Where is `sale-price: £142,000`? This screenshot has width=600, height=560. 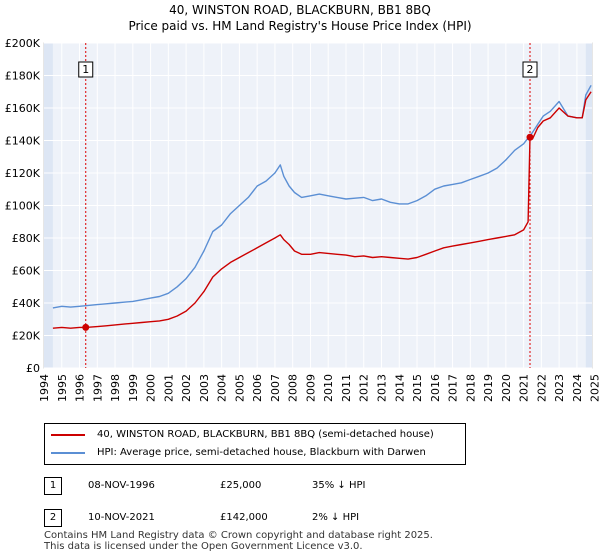 sale-price: £142,000 is located at coordinates (244, 517).